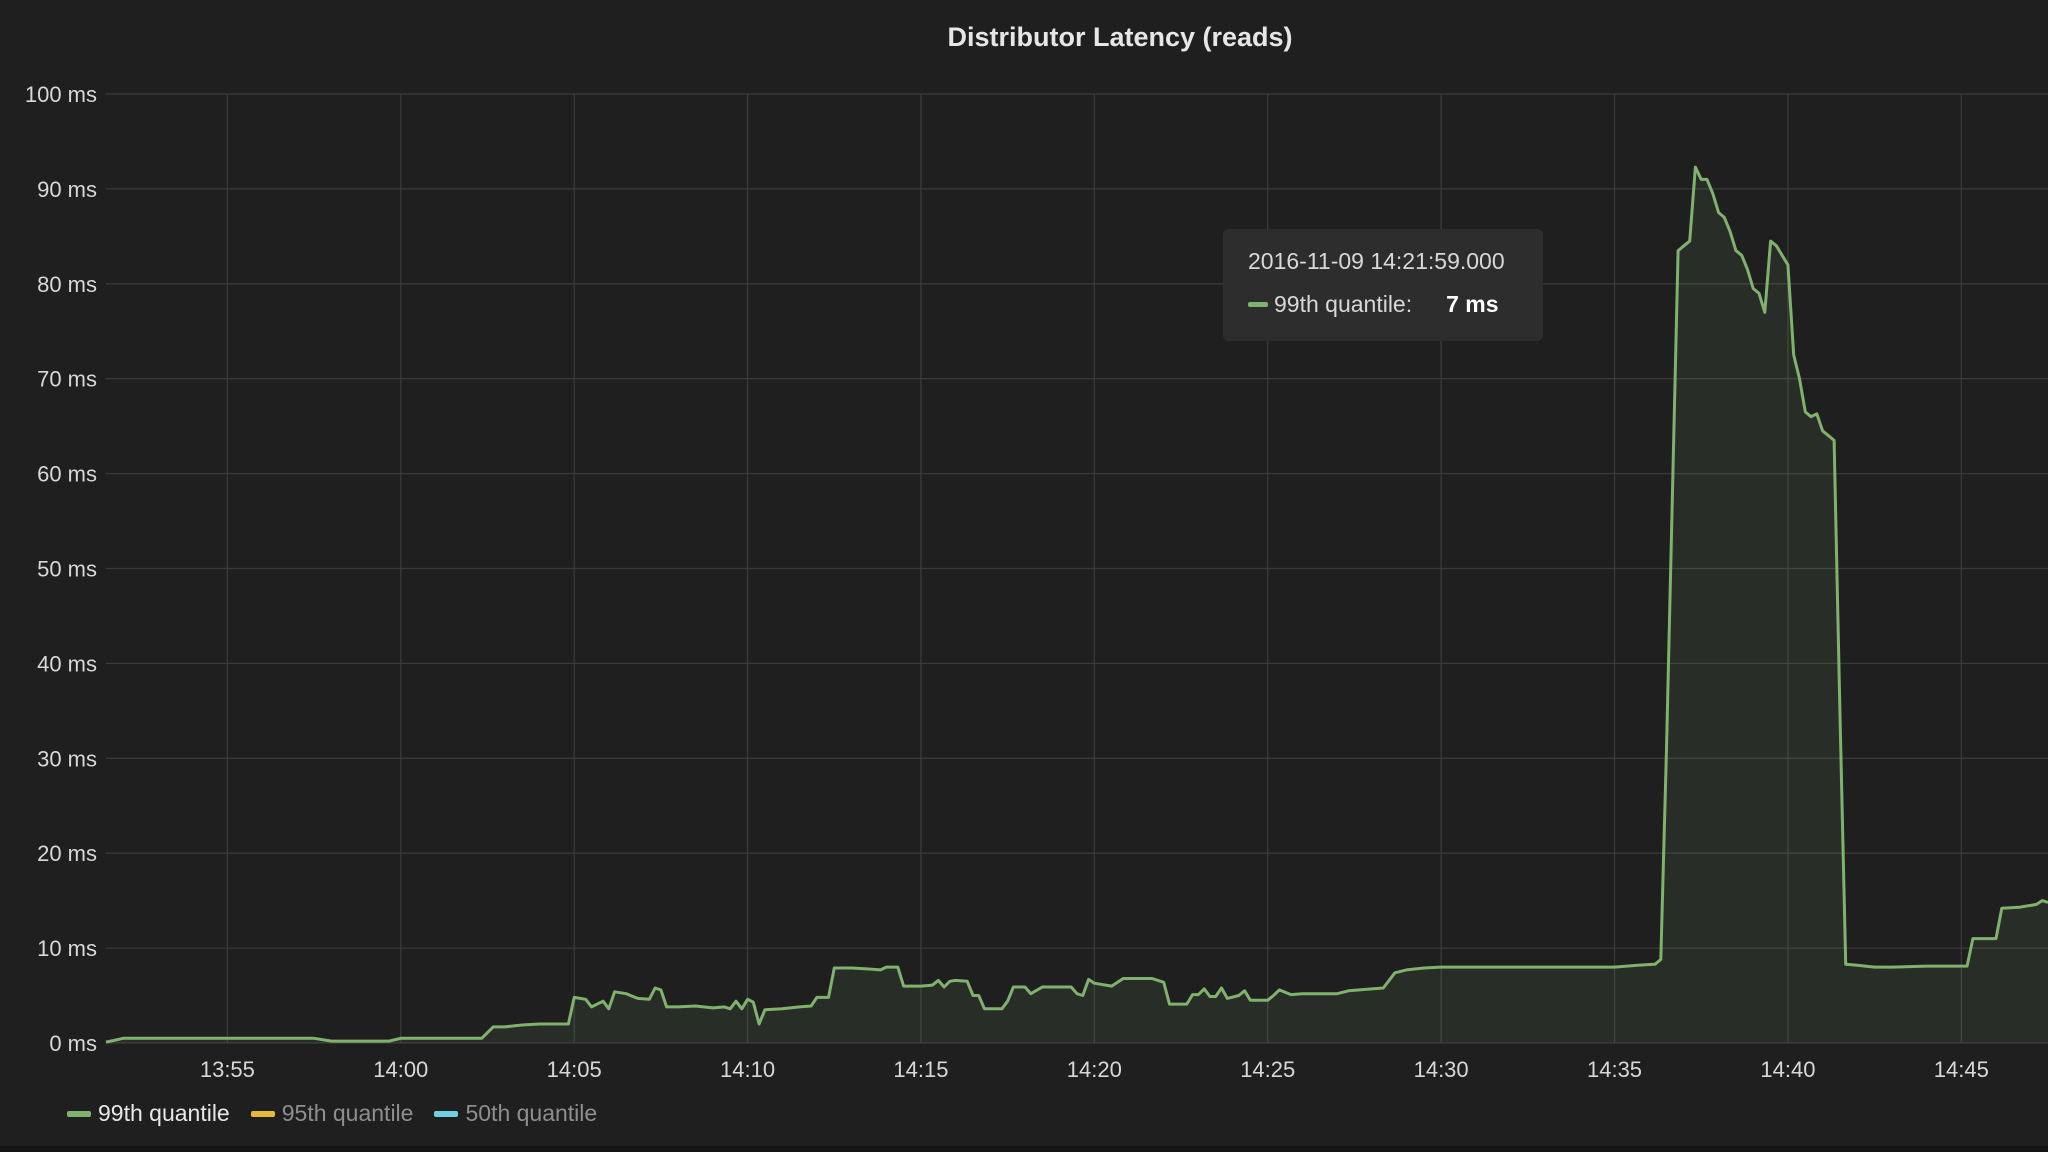 The width and height of the screenshot is (2048, 1152). What do you see at coordinates (920, 1069) in the screenshot?
I see `x-tick-label: 14:15` at bounding box center [920, 1069].